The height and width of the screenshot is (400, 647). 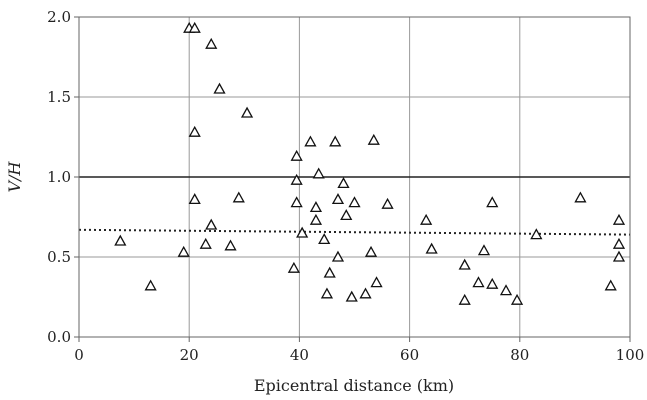 I want to click on x-axis-ticks: 0 20 40 60 80 100, so click(x=359, y=350).